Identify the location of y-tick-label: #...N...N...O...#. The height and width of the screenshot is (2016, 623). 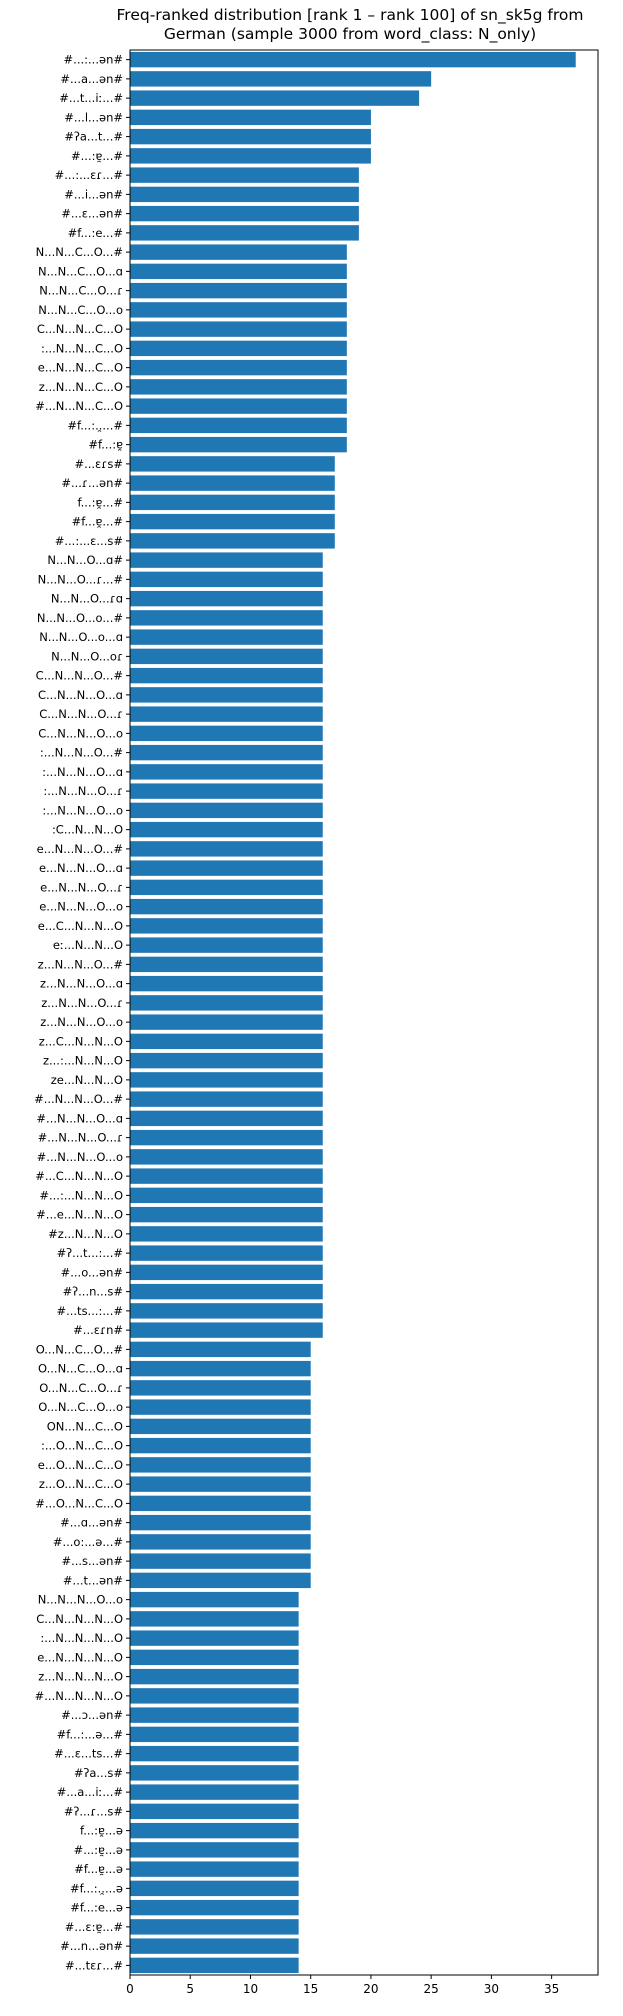
(78, 1099).